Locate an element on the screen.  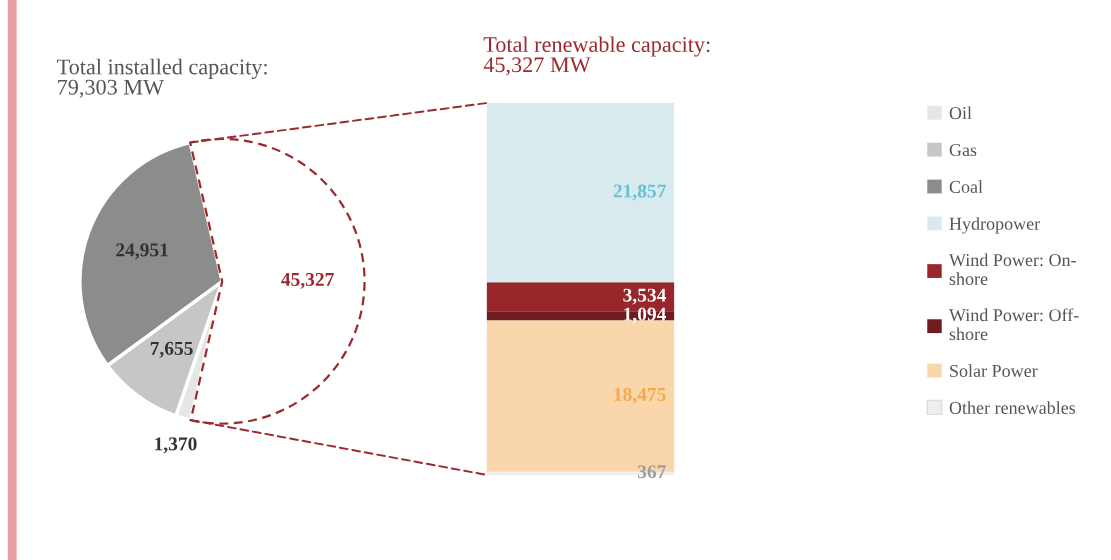
legend-label: Gas is located at coordinates (963, 150).